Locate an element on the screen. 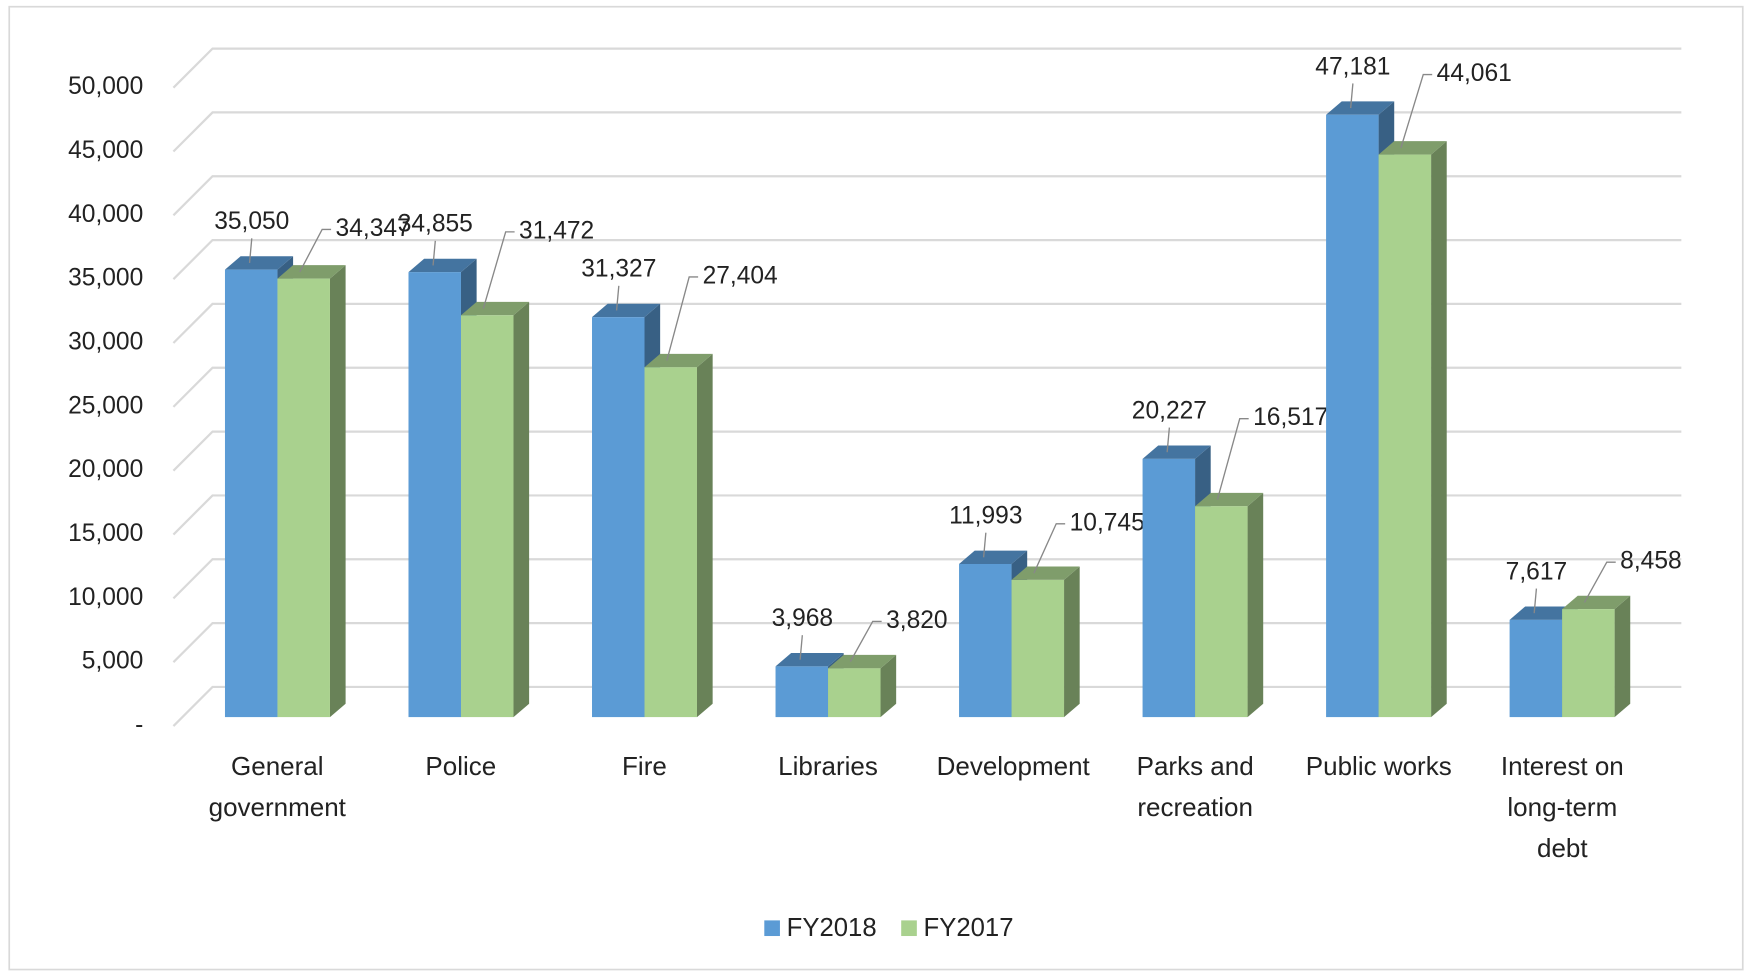 The image size is (1752, 974). legend-label: FY2017 is located at coordinates (969, 928).